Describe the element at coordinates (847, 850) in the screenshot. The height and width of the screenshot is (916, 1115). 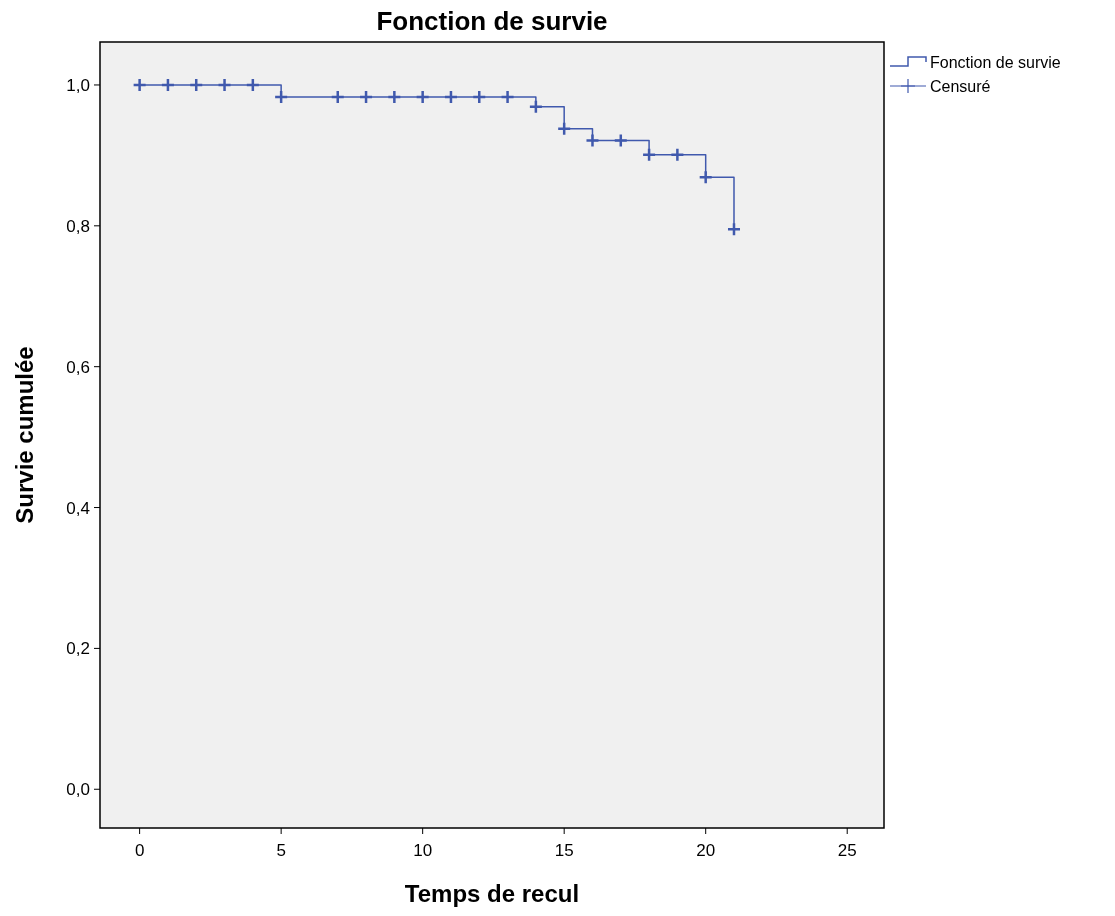
I see `x-tick-label: 25` at that location.